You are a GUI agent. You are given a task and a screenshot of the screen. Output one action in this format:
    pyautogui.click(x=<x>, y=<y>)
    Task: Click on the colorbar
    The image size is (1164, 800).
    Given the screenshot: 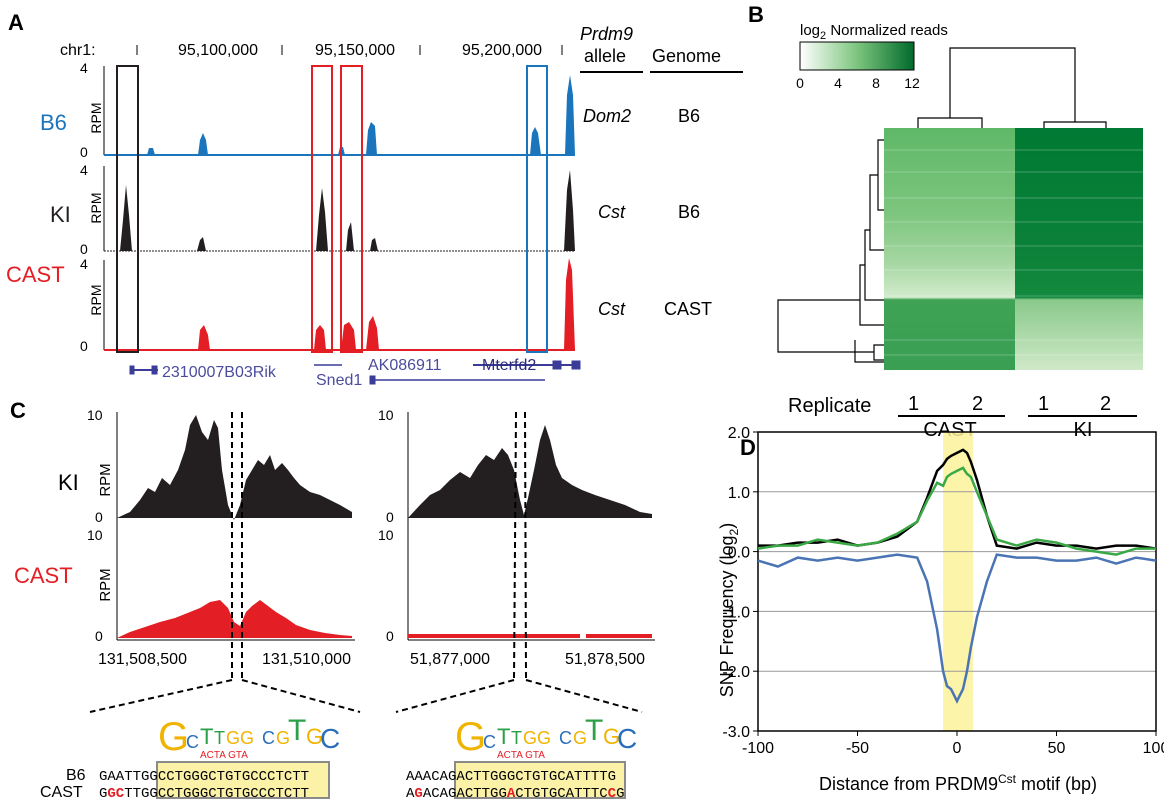 What is the action you would take?
    pyautogui.click(x=857, y=56)
    